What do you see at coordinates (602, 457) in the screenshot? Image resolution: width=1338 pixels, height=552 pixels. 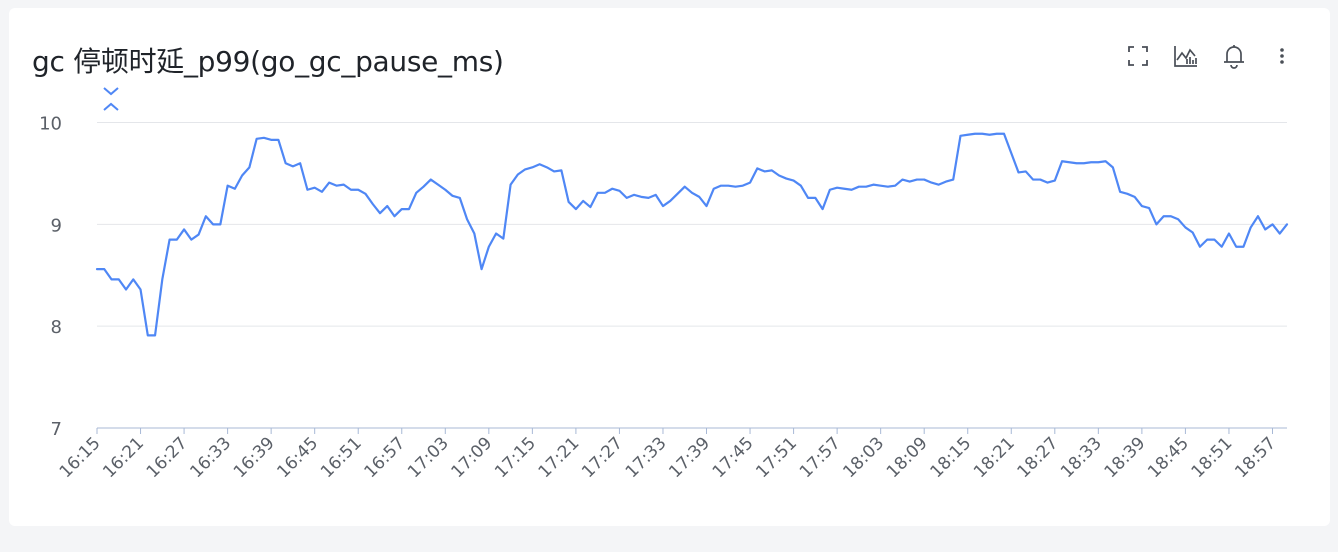 I see `x-tick-label: 17:27` at bounding box center [602, 457].